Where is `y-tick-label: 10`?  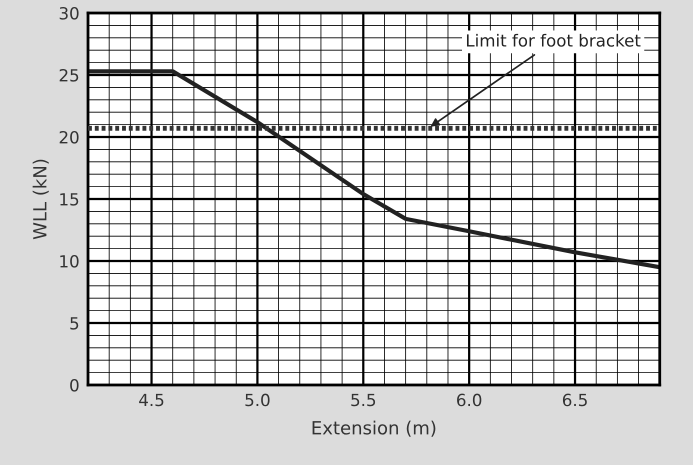 y-tick-label: 10 is located at coordinates (69, 261).